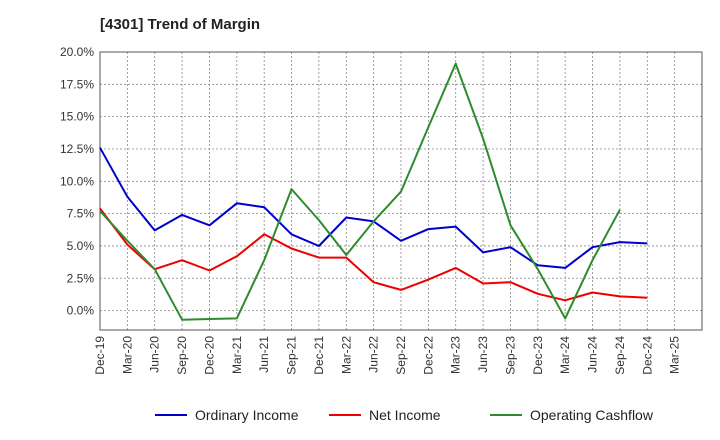 Image resolution: width=720 pixels, height=440 pixels. I want to click on x-tick-label: Jun-24, so click(593, 354).